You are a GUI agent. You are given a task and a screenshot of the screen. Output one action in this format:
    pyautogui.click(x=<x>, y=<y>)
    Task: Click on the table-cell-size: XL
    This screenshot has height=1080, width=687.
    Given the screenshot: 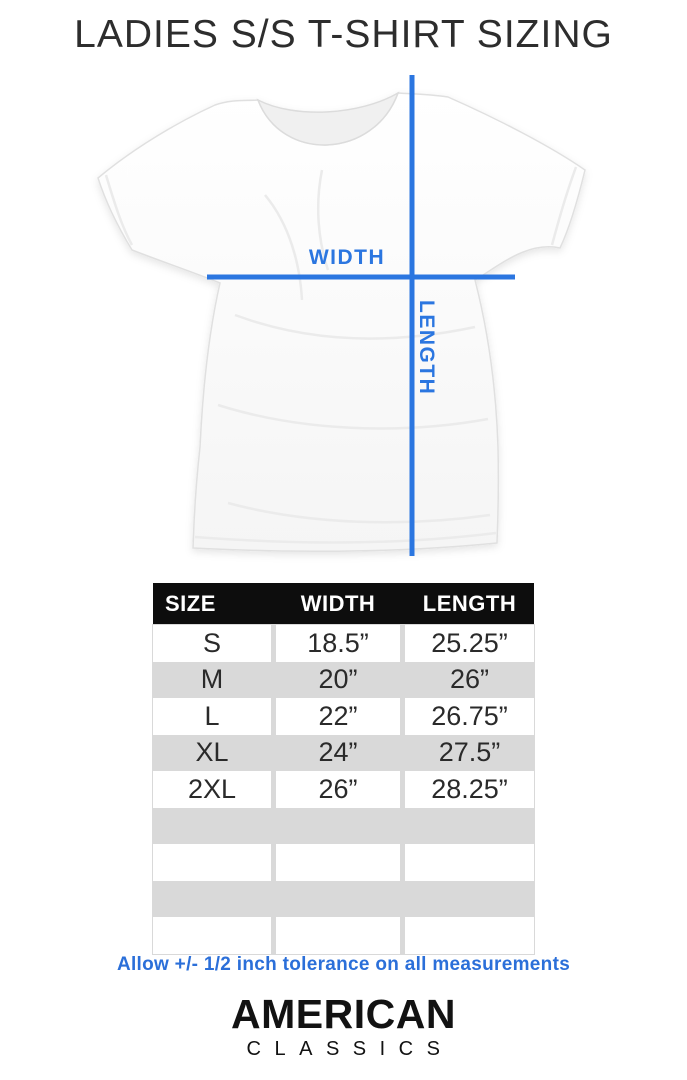 What is the action you would take?
    pyautogui.click(x=212, y=752)
    